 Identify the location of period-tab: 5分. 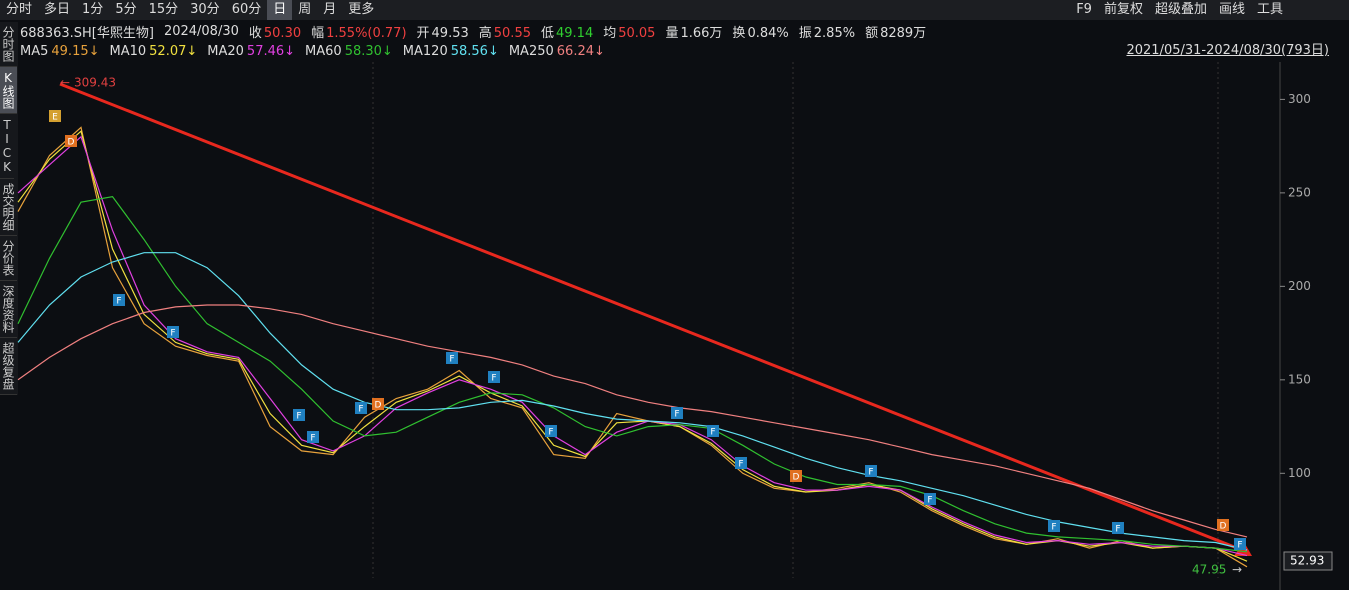
(126, 9).